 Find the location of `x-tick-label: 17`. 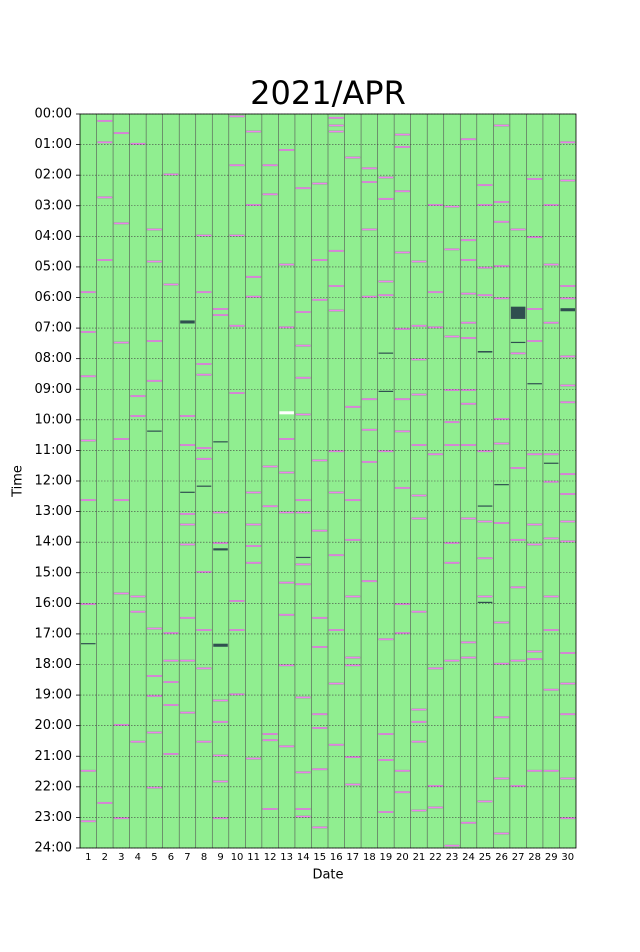

x-tick-label: 17 is located at coordinates (352, 857).